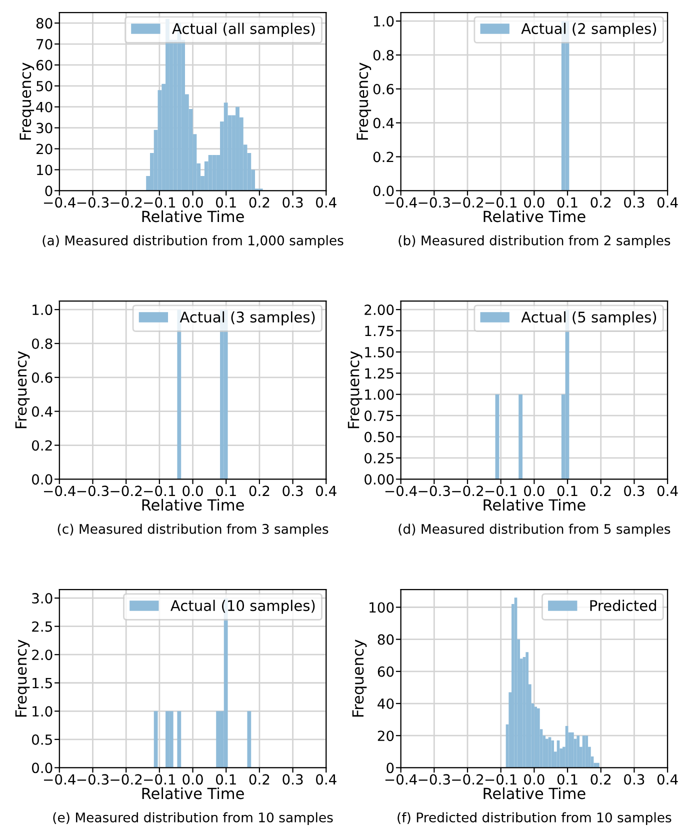 This screenshot has height=839, width=699. Describe the element at coordinates (42, 683) in the screenshot. I see `y-tick-label: 1.5` at that location.